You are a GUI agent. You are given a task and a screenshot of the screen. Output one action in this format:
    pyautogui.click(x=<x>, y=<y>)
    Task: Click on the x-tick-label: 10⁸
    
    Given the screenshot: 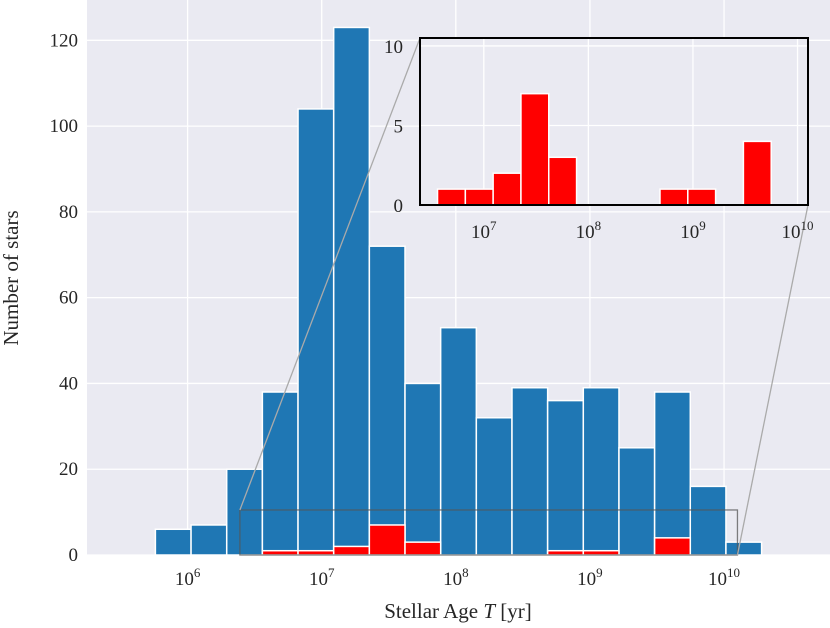 What is the action you would take?
    pyautogui.click(x=456, y=577)
    